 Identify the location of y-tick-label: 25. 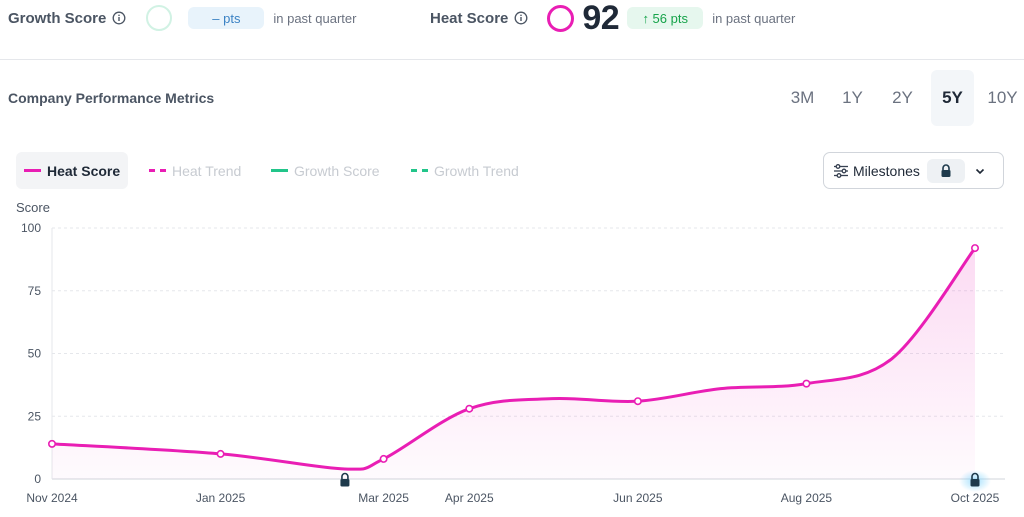
(35, 416).